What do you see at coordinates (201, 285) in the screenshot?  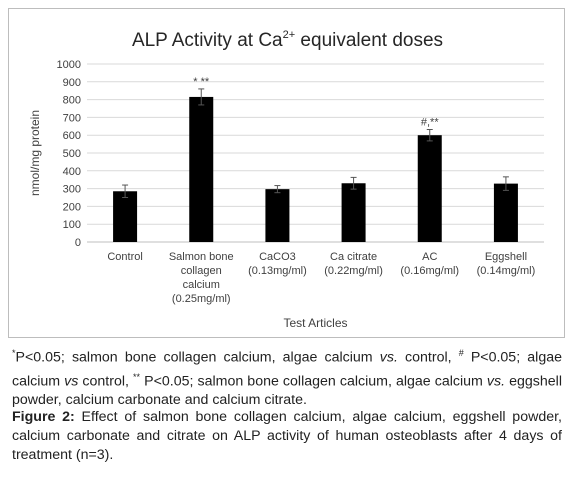 I see `x-category-label: calcium` at bounding box center [201, 285].